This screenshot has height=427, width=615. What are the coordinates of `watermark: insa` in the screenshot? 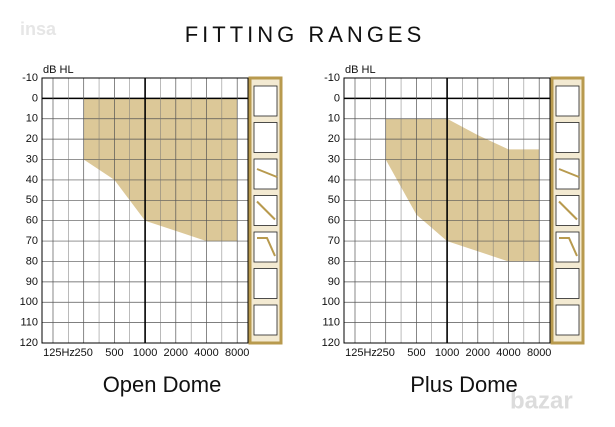 It's located at (38, 29).